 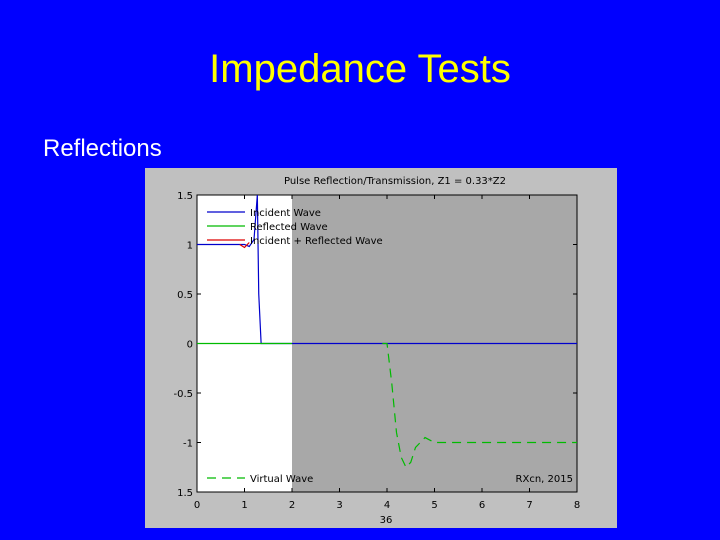 I want to click on x-tick-label: 0, so click(x=197, y=505).